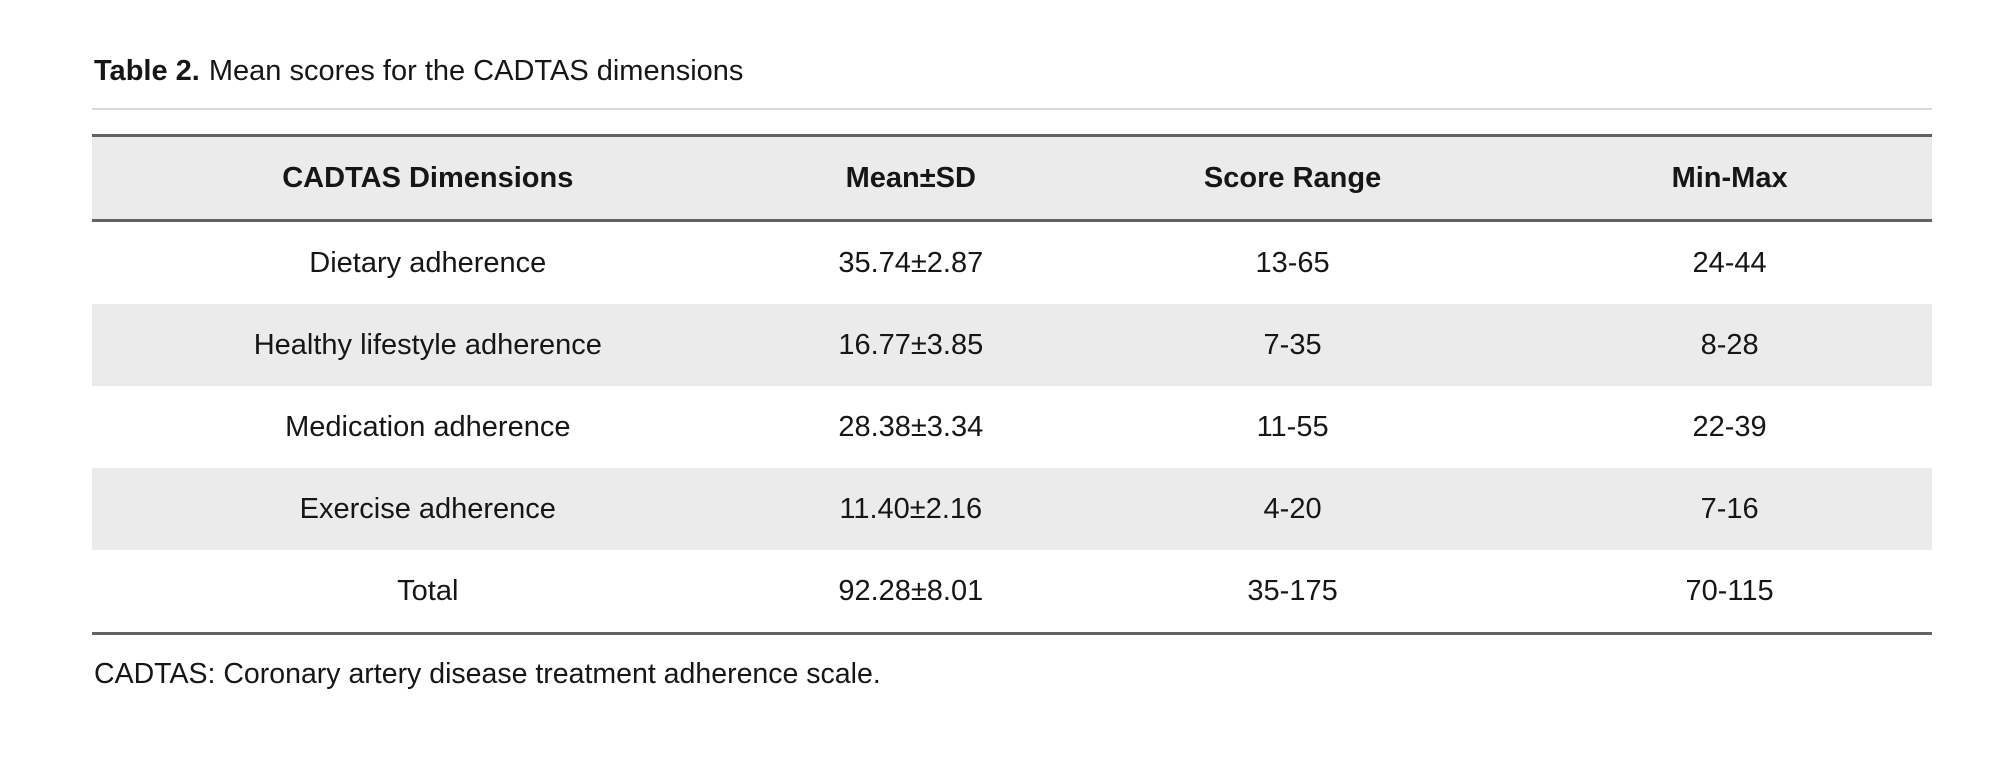 This screenshot has width=2000, height=762. I want to click on table-row: Medication adherence 28.38±3.34 11-55 22-39, so click(1012, 427).